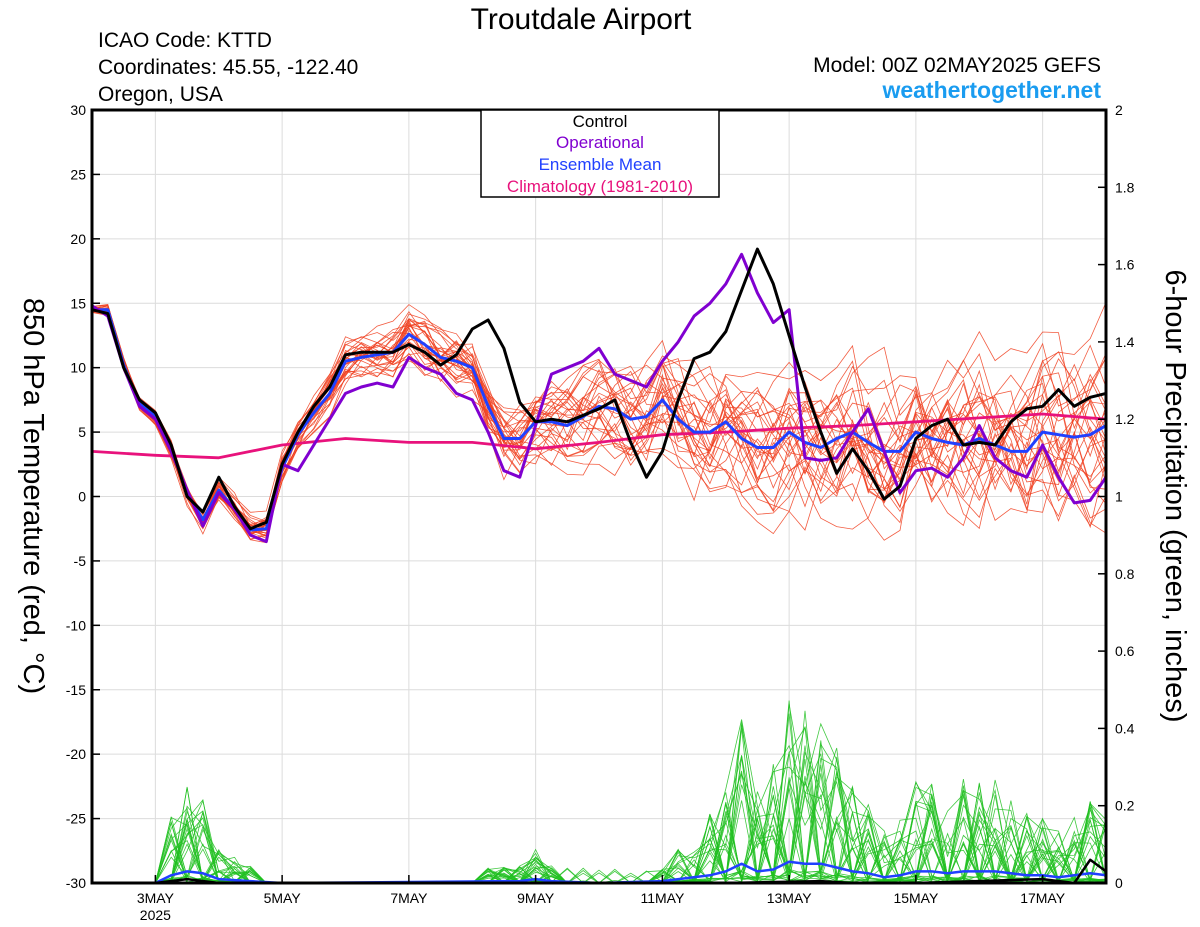  Describe the element at coordinates (600, 121) in the screenshot. I see `legend-control: Control` at that location.